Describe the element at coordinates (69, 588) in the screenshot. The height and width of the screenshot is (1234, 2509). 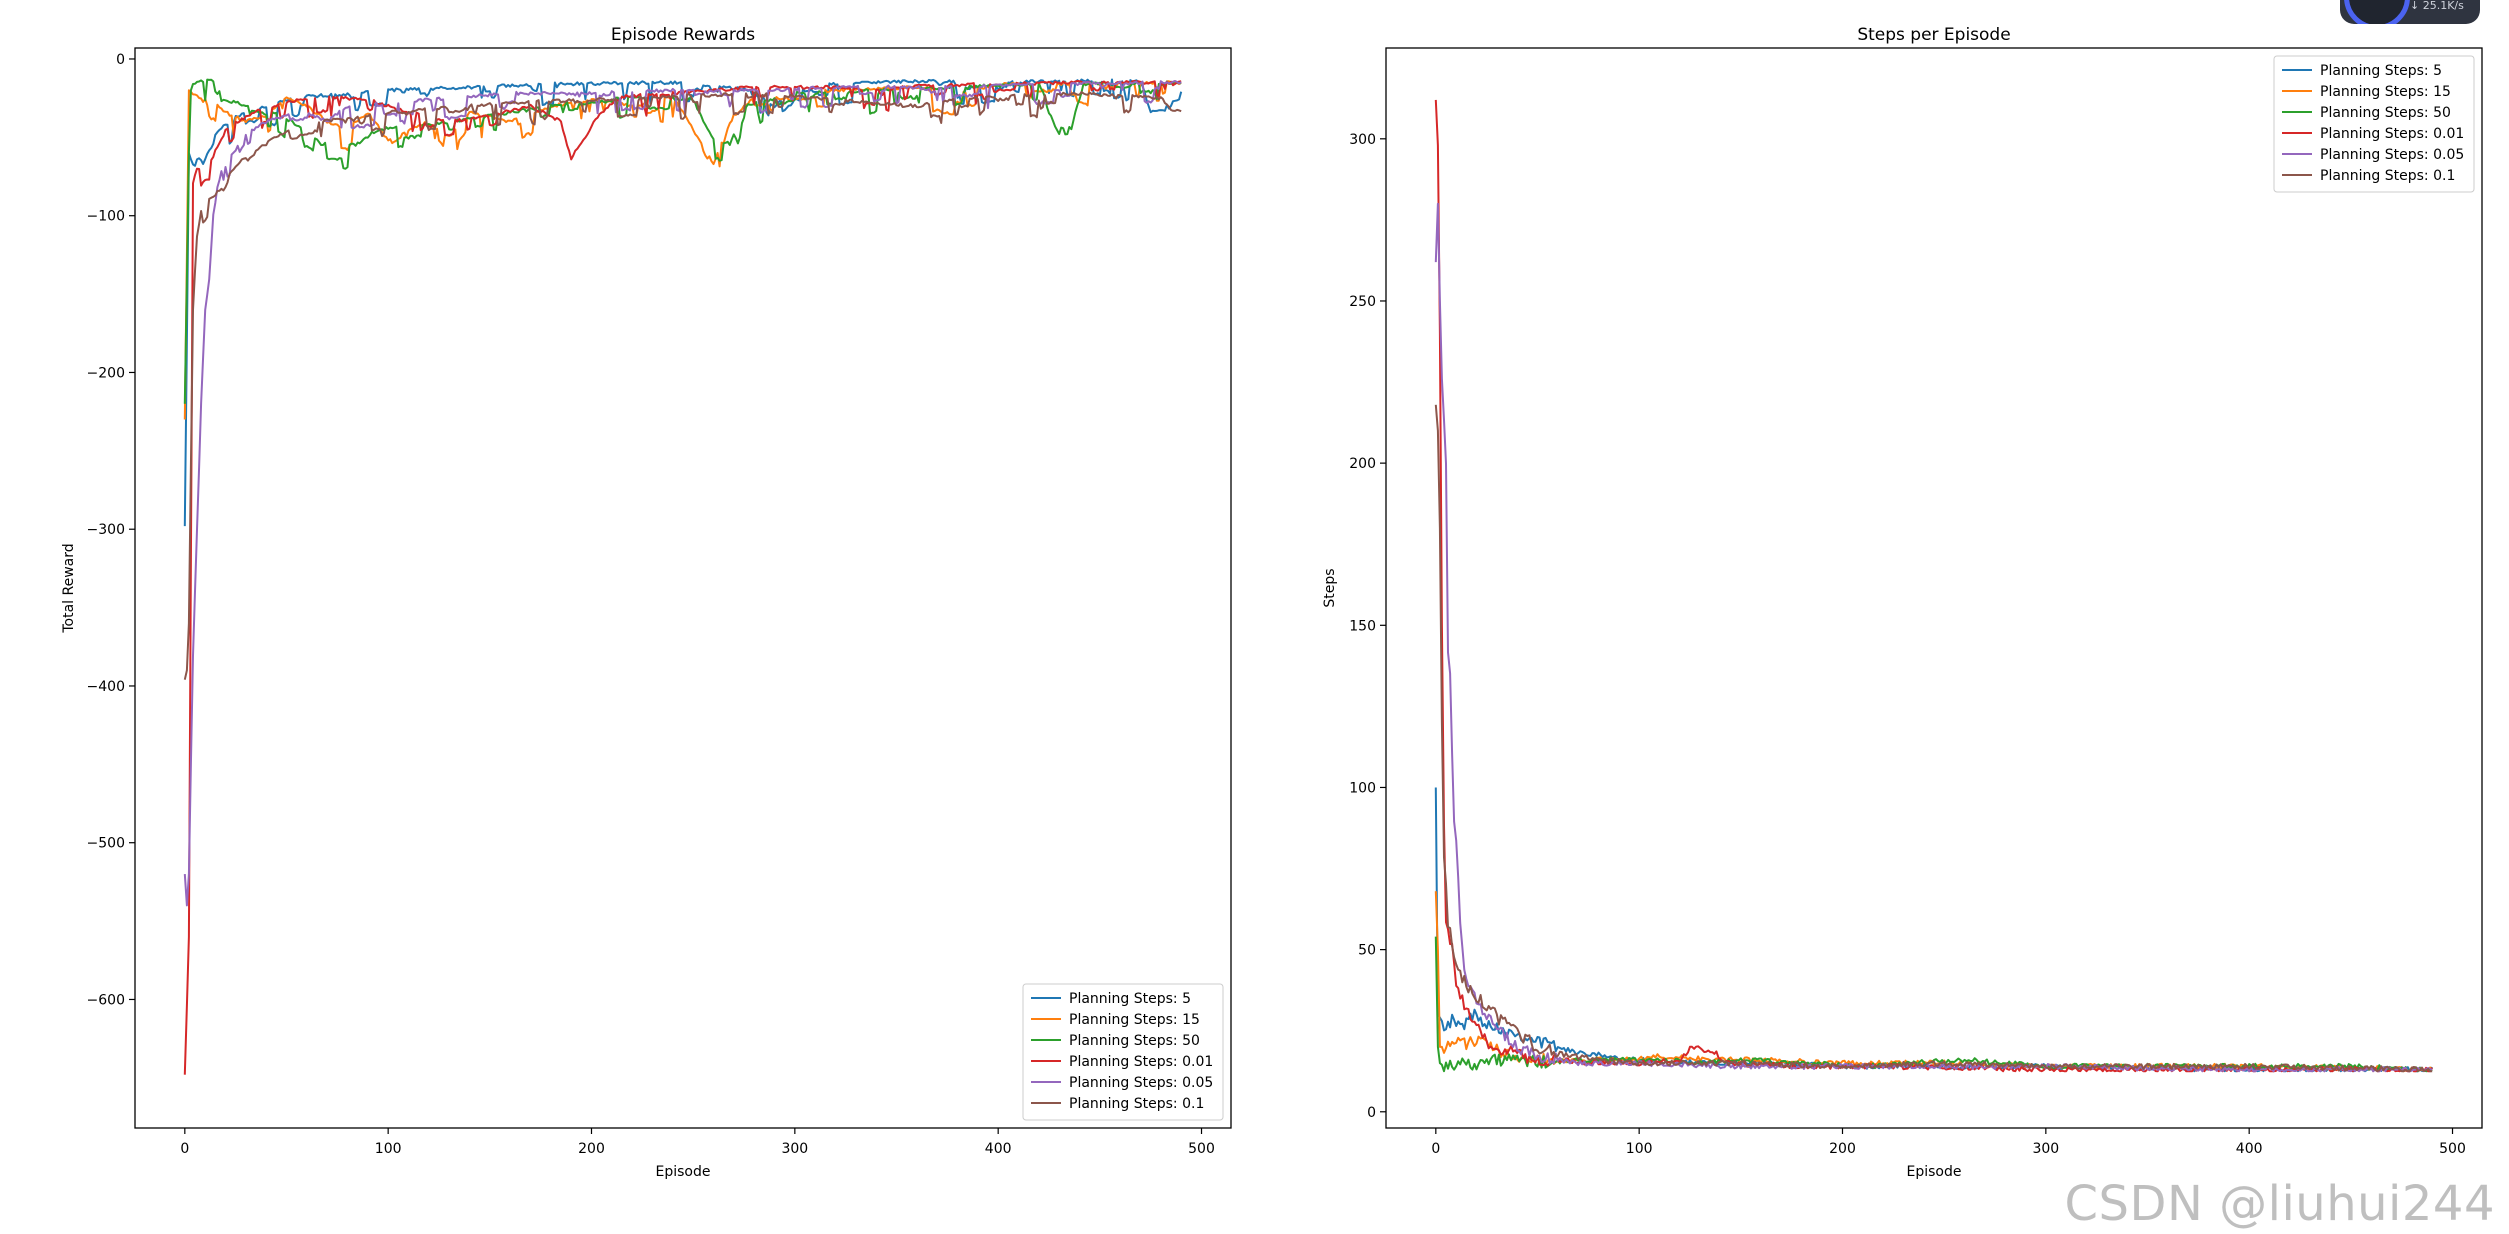
I see `y-axis-label: Total Reward` at that location.